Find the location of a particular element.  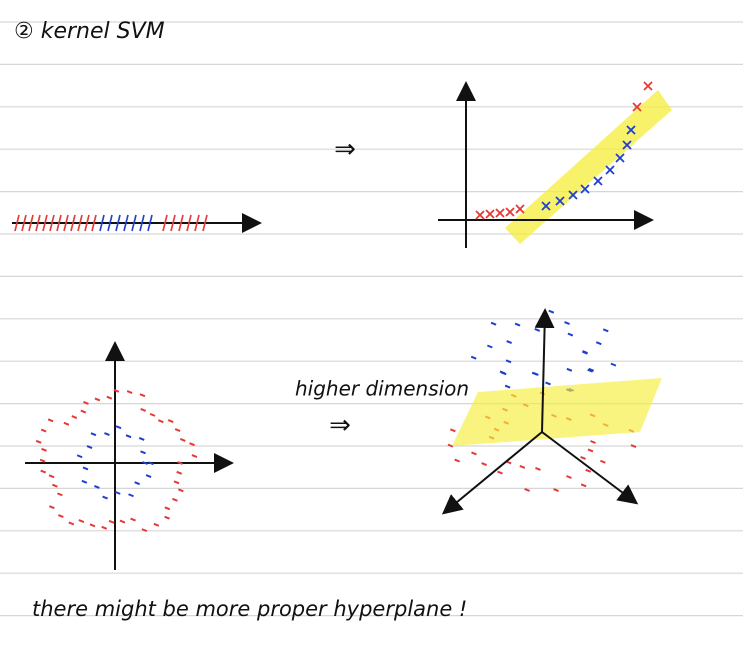

1d-points is located at coordinates (111, 223).